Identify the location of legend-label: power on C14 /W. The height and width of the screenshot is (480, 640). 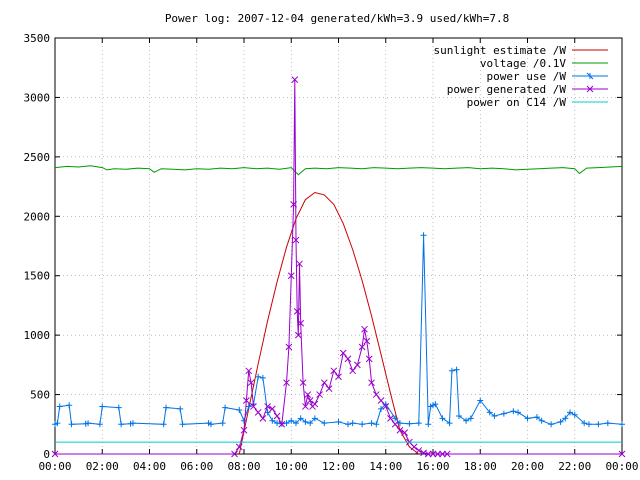
(517, 102).